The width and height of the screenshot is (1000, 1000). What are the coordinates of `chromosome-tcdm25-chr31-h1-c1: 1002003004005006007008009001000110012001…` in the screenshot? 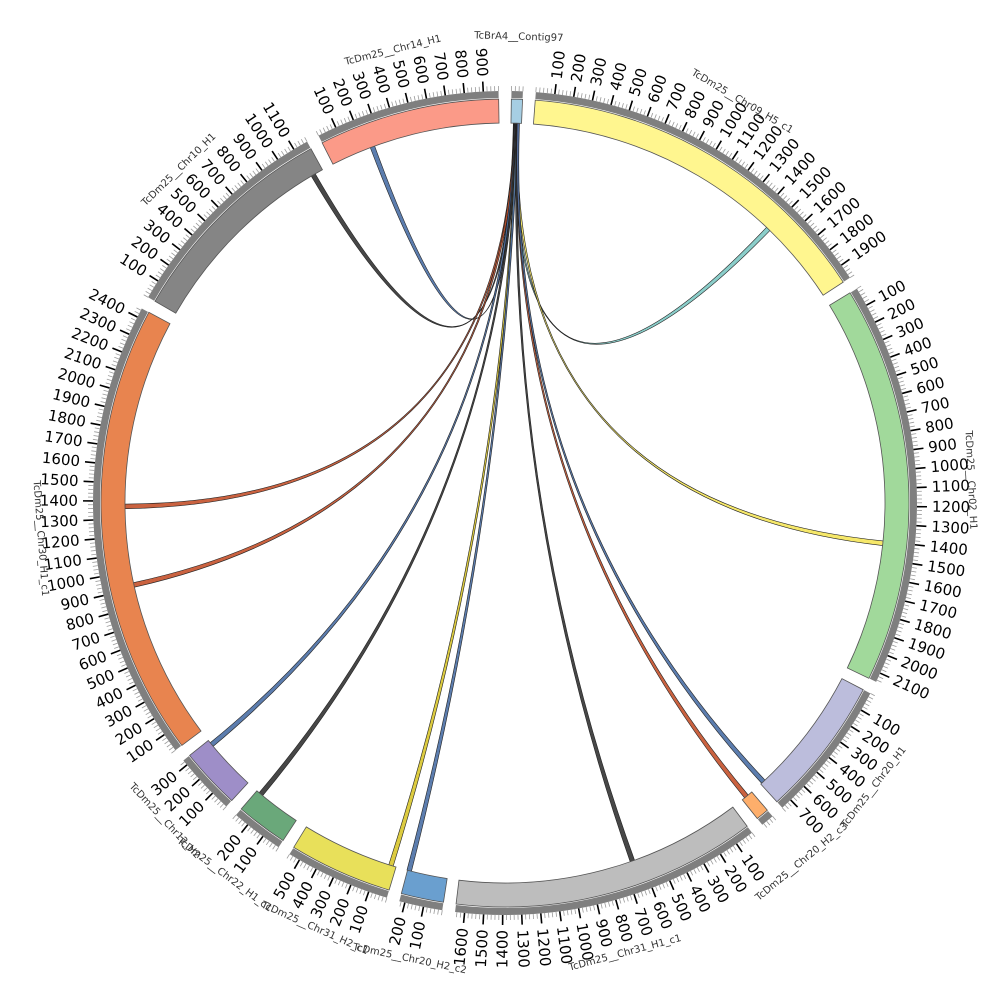 It's located at (609, 887).